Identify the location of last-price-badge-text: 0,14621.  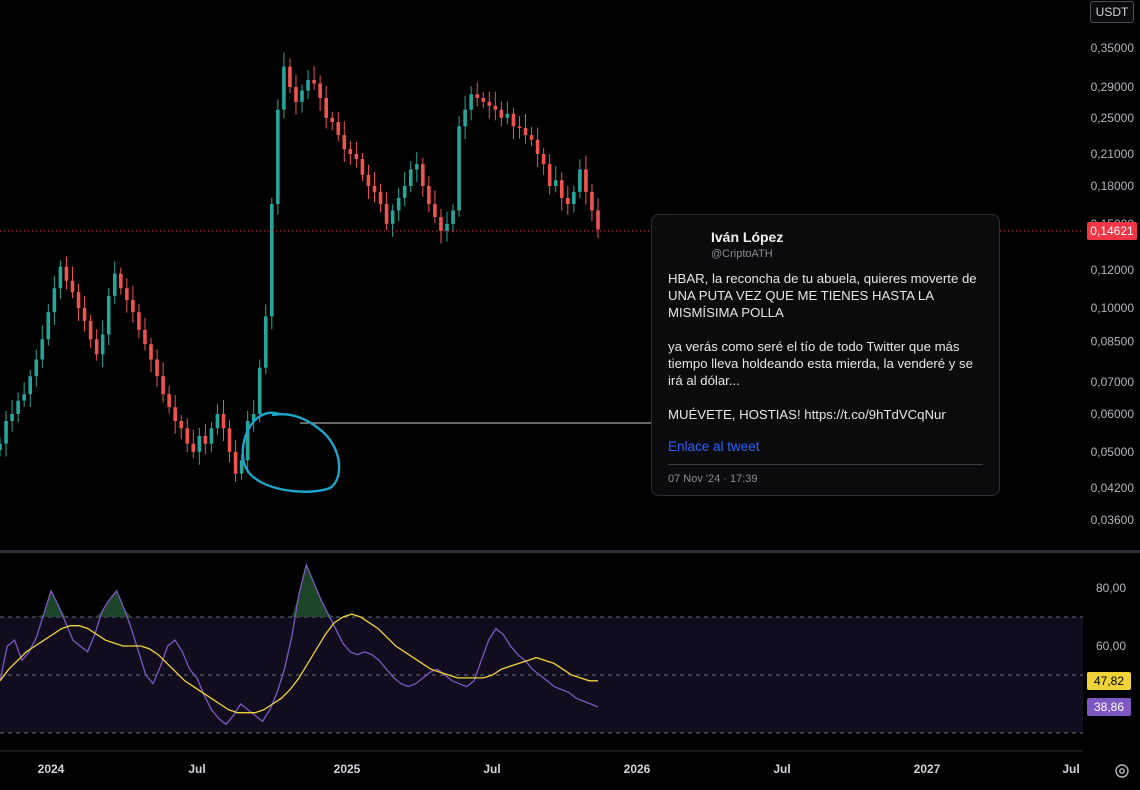
(1112, 231).